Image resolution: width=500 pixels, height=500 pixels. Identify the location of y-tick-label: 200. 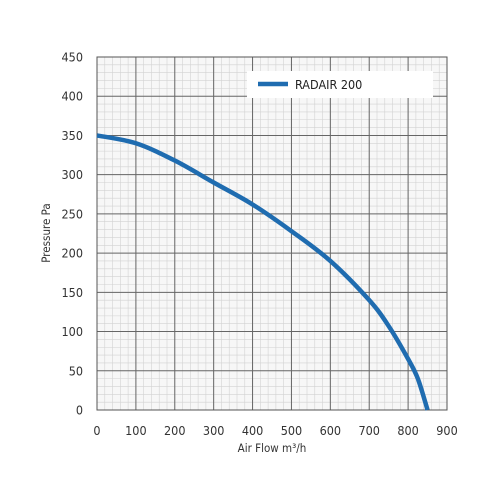
(72, 253).